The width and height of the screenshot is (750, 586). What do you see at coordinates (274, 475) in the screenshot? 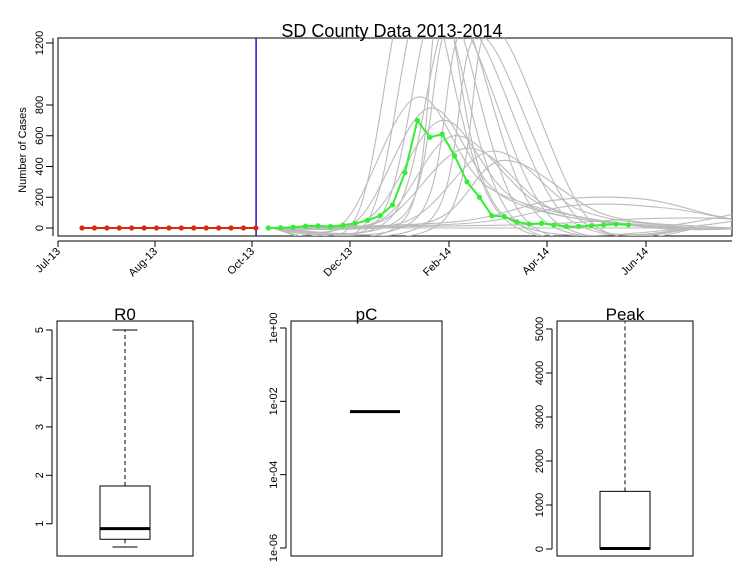
I see `boxplot-y-tick-label: 1e-04` at bounding box center [274, 475].